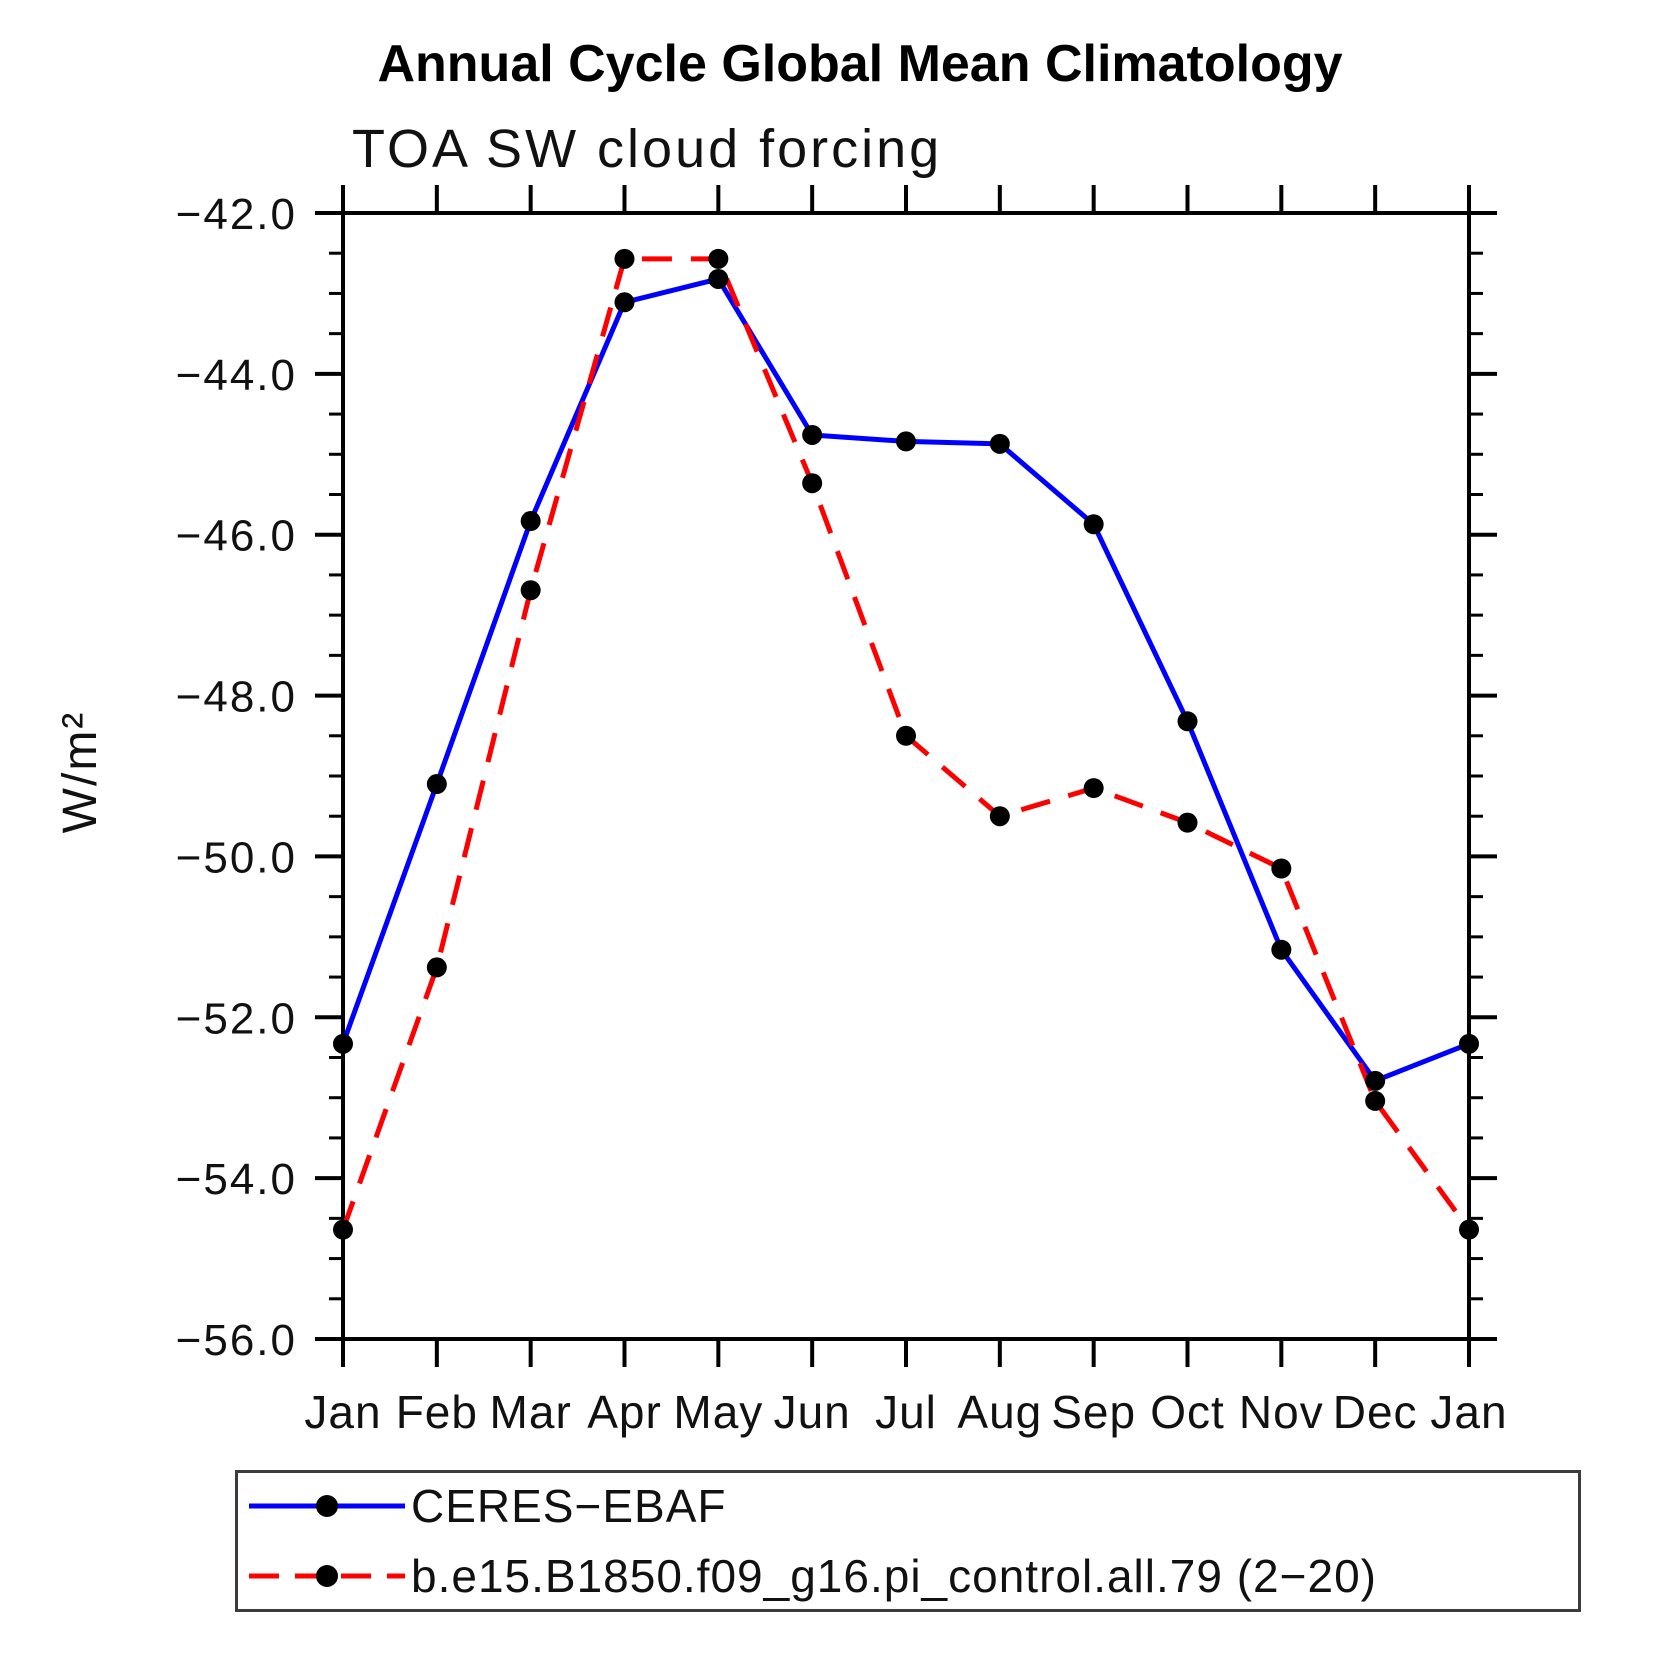 The height and width of the screenshot is (1658, 1658). What do you see at coordinates (812, 434) in the screenshot?
I see `data-point-0-Jun` at bounding box center [812, 434].